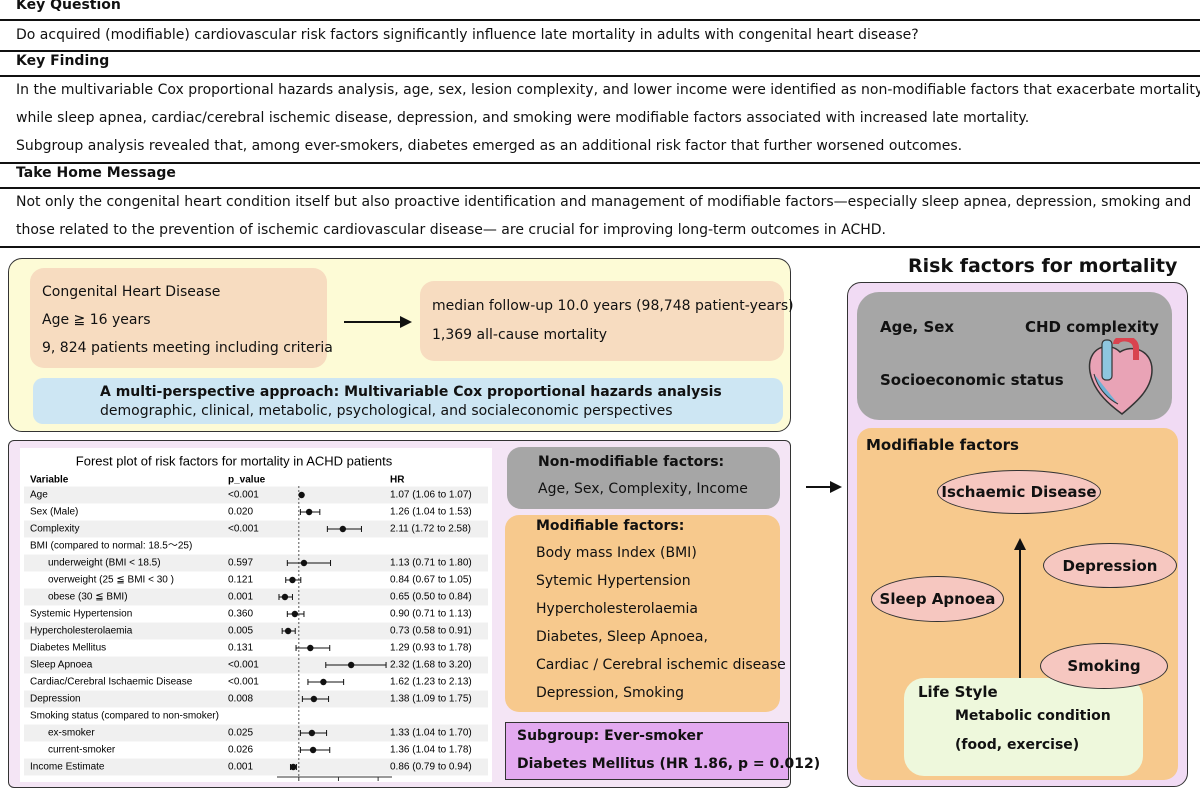  I want to click on variable-label: Complexity, so click(54, 529).